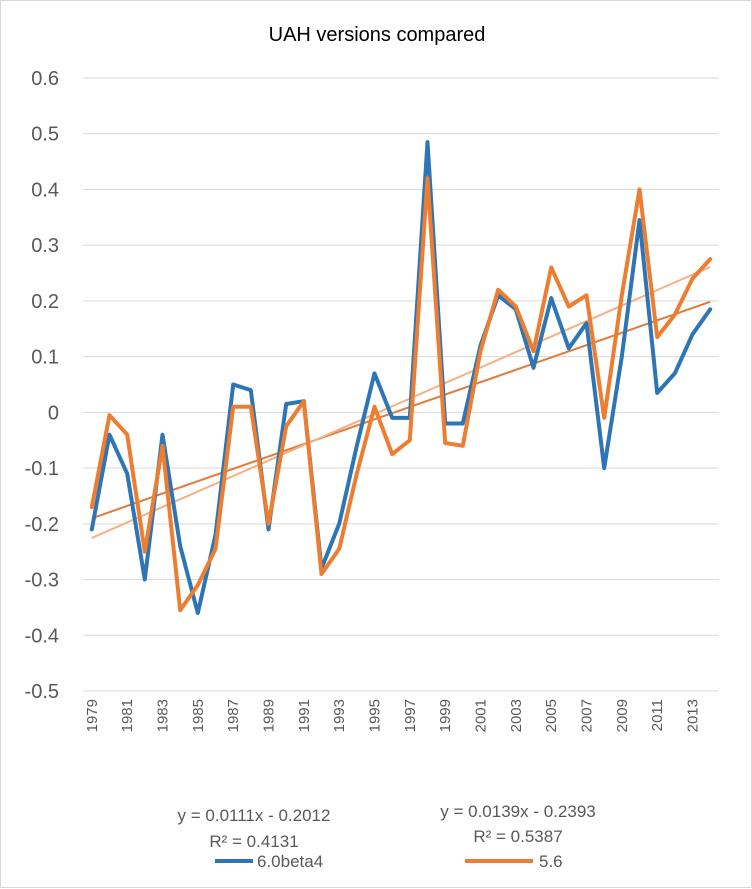 This screenshot has height=889, width=752. Describe the element at coordinates (45, 190) in the screenshot. I see `y-tick-label-2: 0.4` at that location.